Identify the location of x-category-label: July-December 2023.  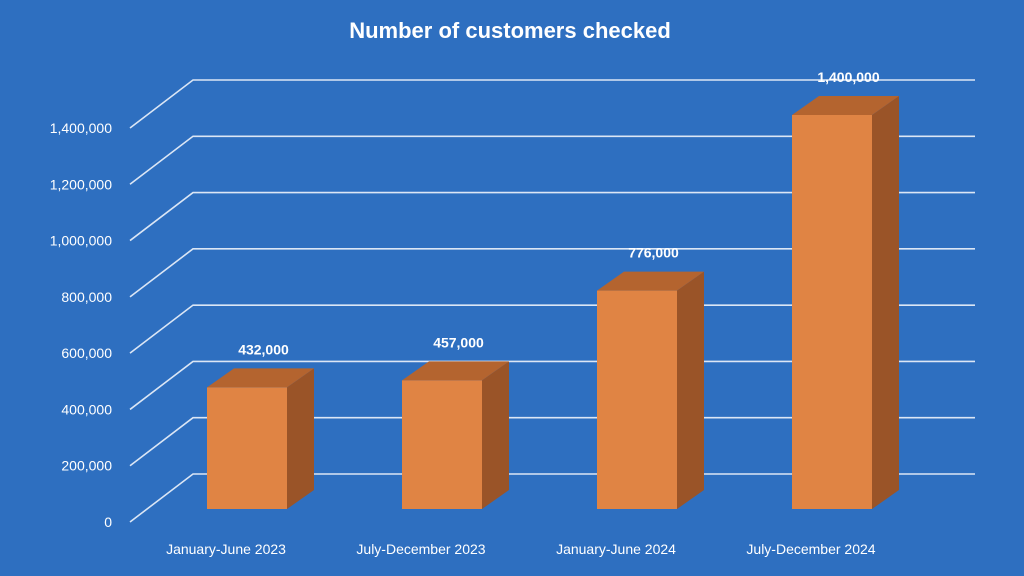
(420, 549).